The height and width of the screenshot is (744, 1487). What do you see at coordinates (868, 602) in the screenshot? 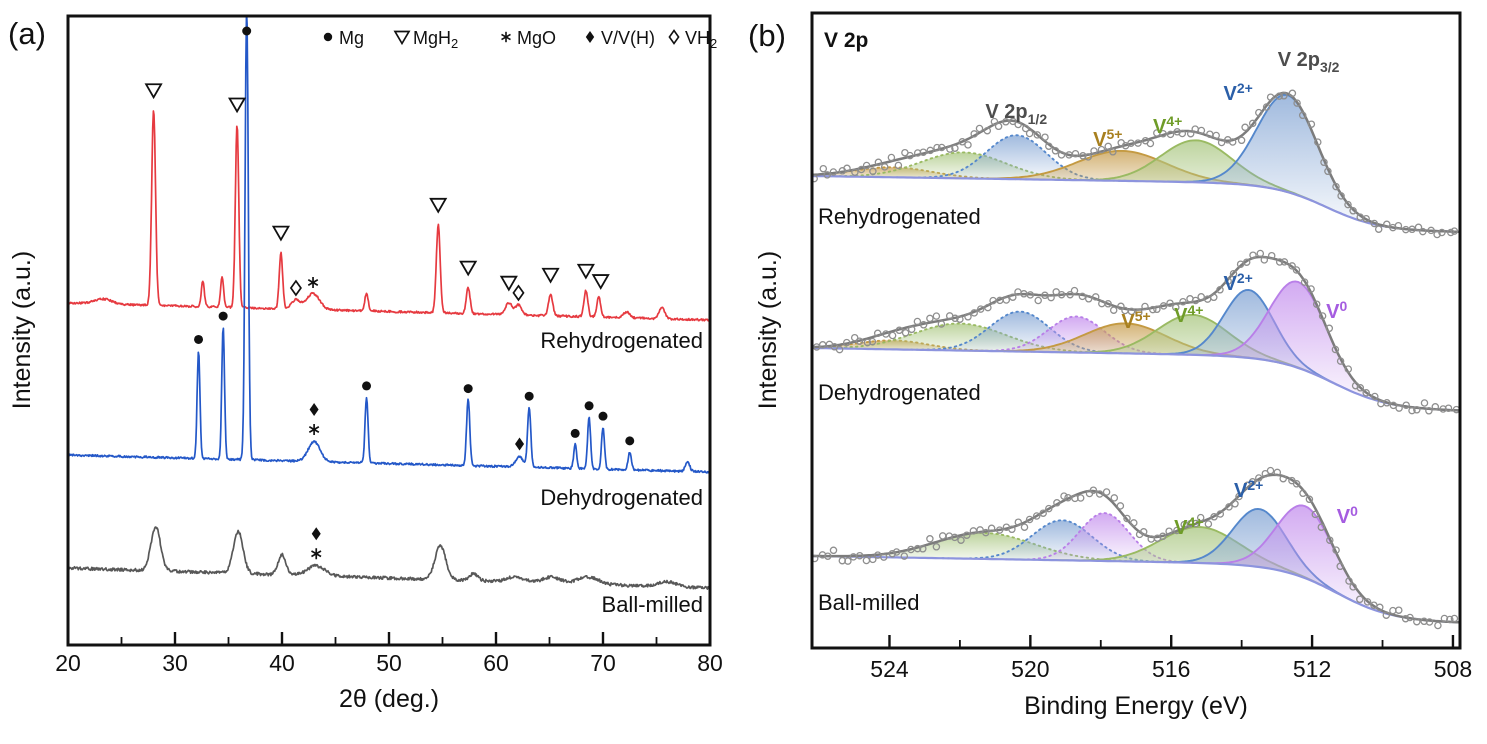
I see `xps-trace-label-ball-milled: Ball-milled` at bounding box center [868, 602].